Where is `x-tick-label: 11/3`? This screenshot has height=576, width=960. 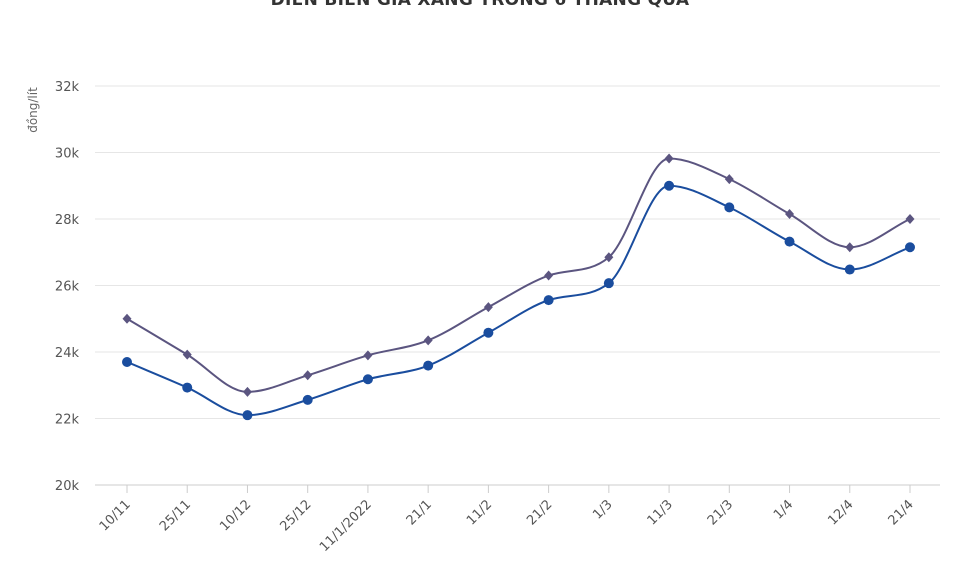 x-tick-label: 11/3 is located at coordinates (660, 512).